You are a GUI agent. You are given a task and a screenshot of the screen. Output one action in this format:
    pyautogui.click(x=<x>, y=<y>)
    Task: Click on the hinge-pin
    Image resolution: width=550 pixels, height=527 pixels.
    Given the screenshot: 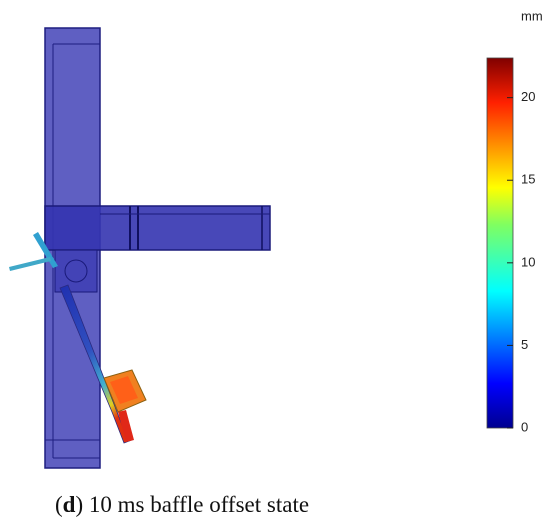 What is the action you would take?
    pyautogui.click(x=76, y=271)
    